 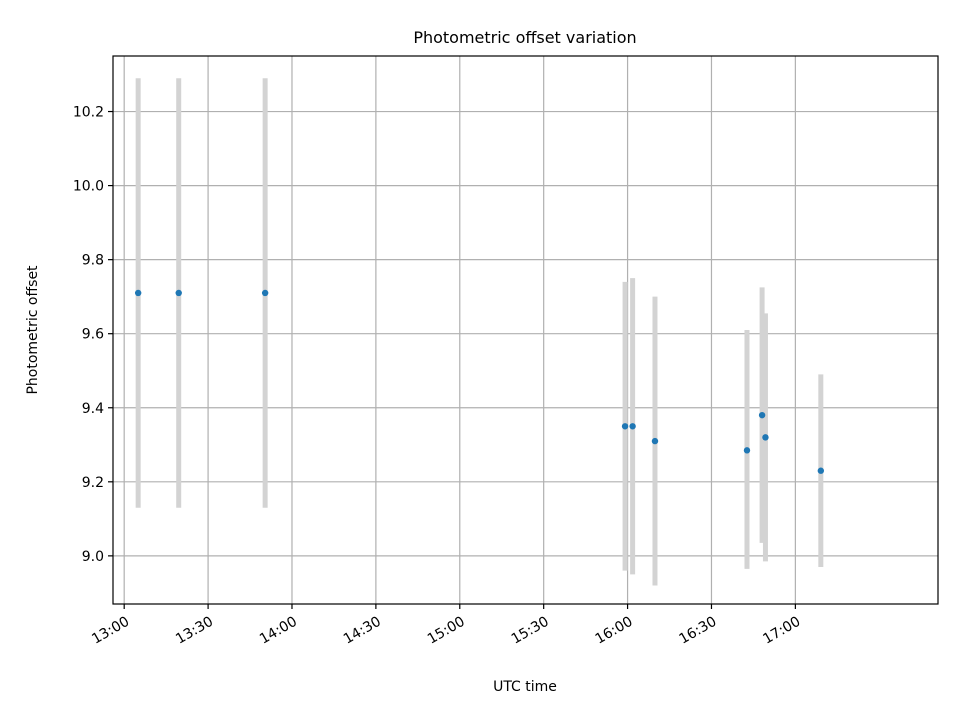 I want to click on chart-title: Photometric offset variation, so click(x=524, y=37).